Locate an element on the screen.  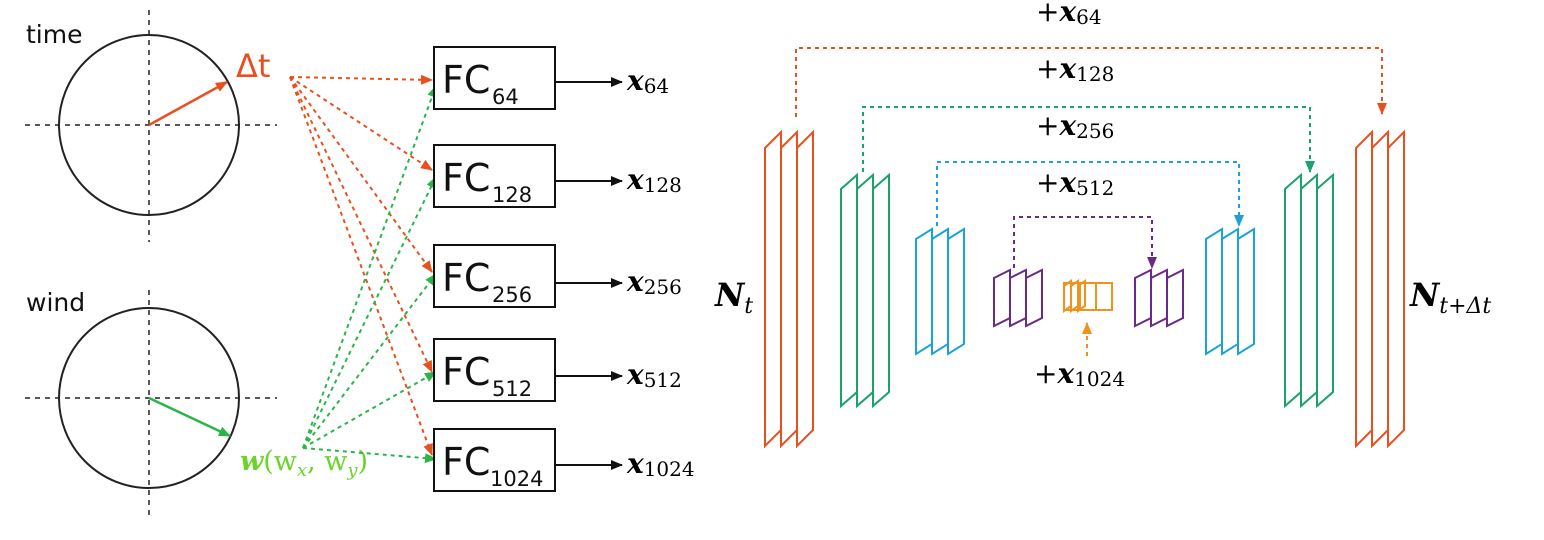
time-label: time is located at coordinates (54, 34).